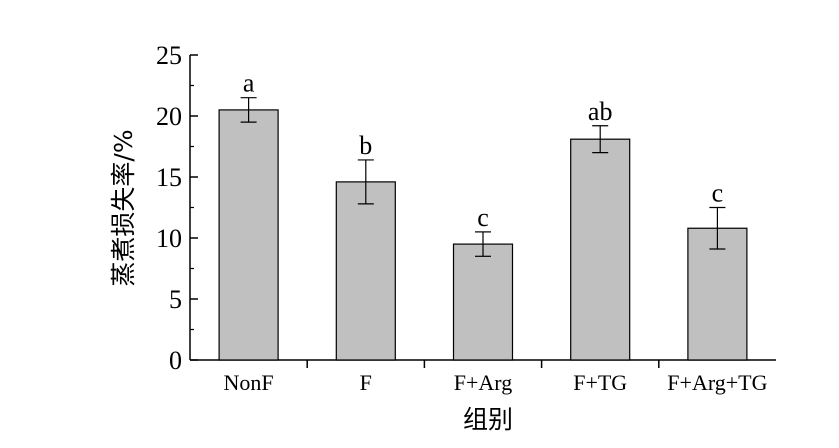 The width and height of the screenshot is (839, 448). I want to click on x-tick-label: F, so click(366, 382).